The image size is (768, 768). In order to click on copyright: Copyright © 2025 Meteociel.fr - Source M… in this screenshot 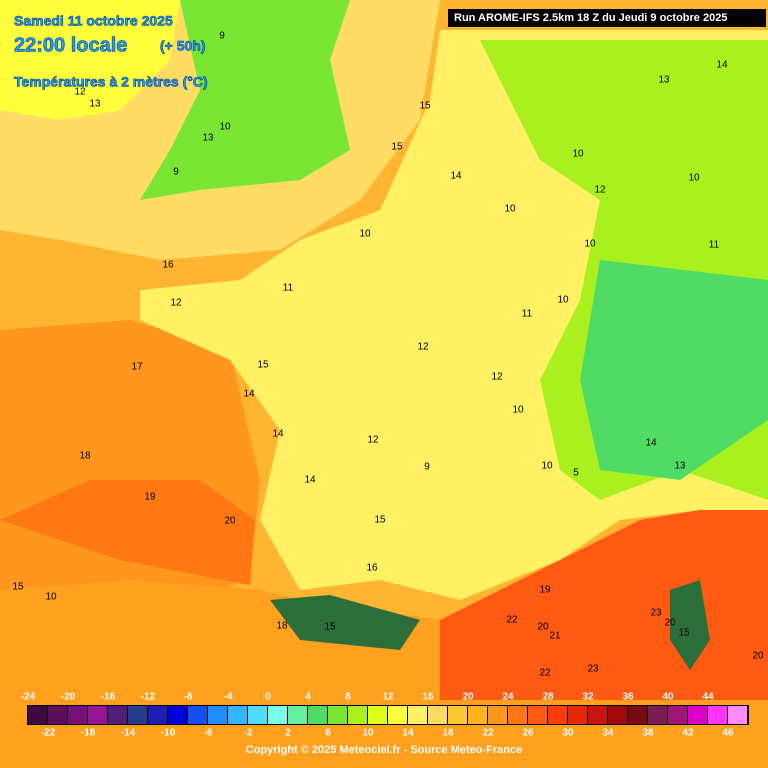, I will do `click(384, 750)`.